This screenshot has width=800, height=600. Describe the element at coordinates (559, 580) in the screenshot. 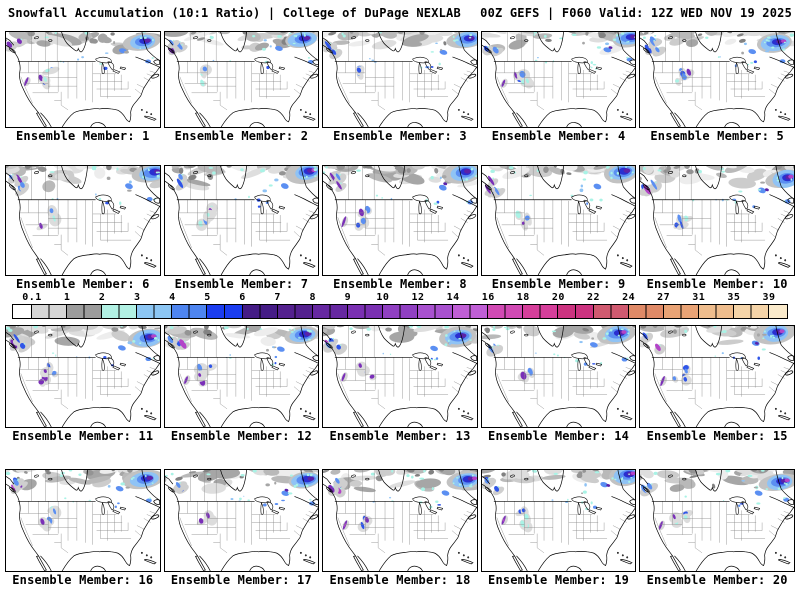

I see `ensemble-map-caption: Ensemble Member: 19` at that location.